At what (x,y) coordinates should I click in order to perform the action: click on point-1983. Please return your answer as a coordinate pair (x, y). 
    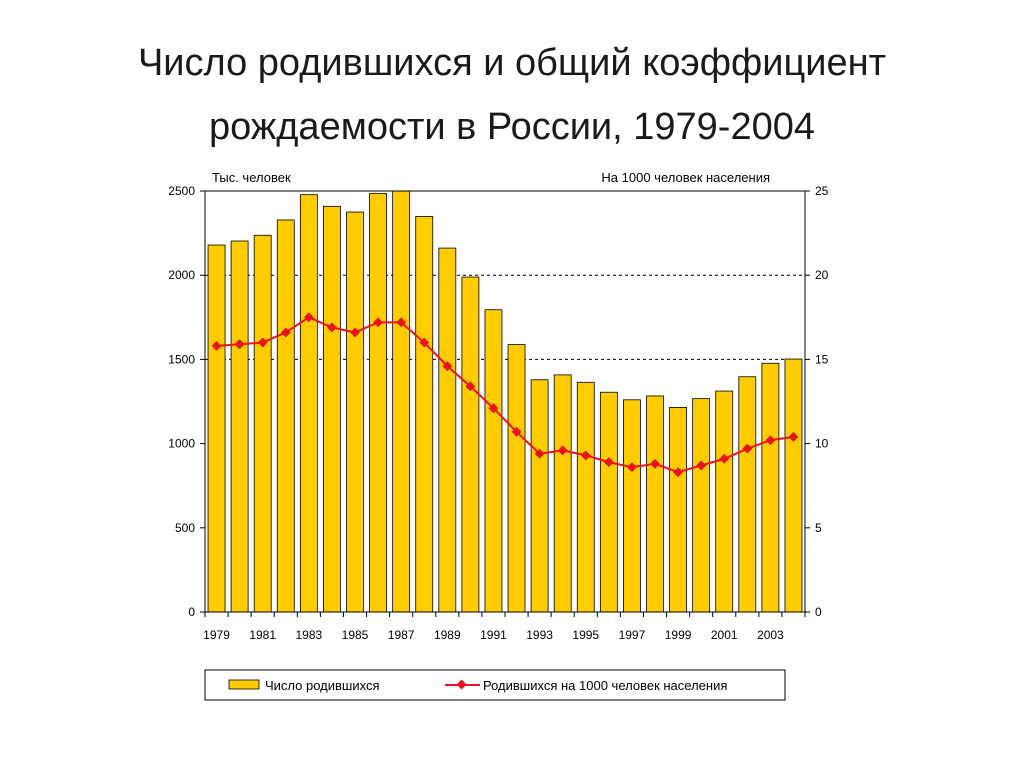
    Looking at the image, I should click on (308, 317).